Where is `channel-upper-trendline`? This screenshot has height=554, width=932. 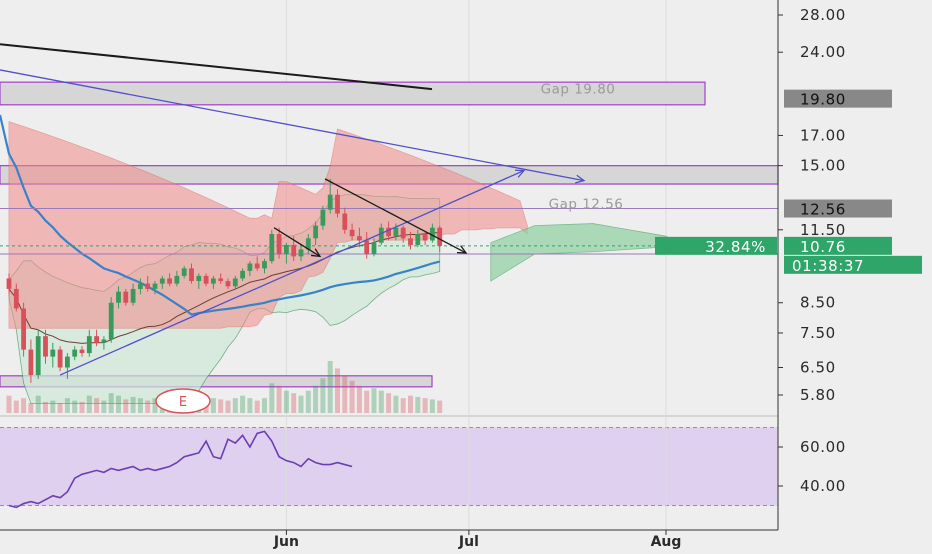
channel-upper-trendline is located at coordinates (292, 125).